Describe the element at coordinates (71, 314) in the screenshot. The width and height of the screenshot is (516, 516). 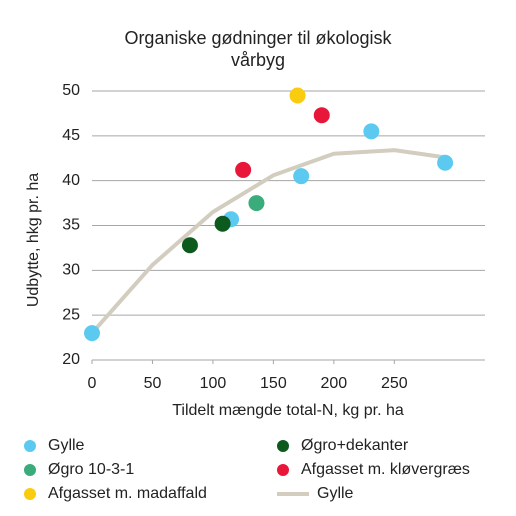
I see `y-tick-label: 25` at that location.